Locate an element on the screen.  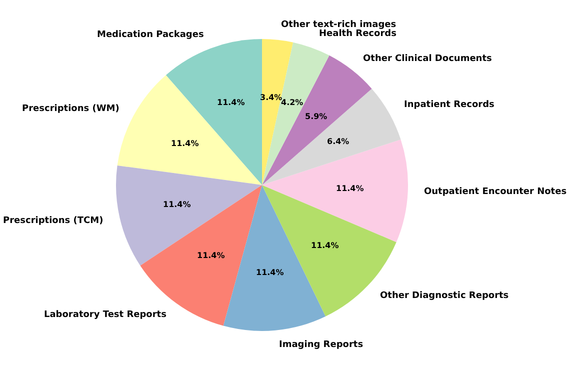
slice-label: Other Diagnostic Reports is located at coordinates (444, 296).